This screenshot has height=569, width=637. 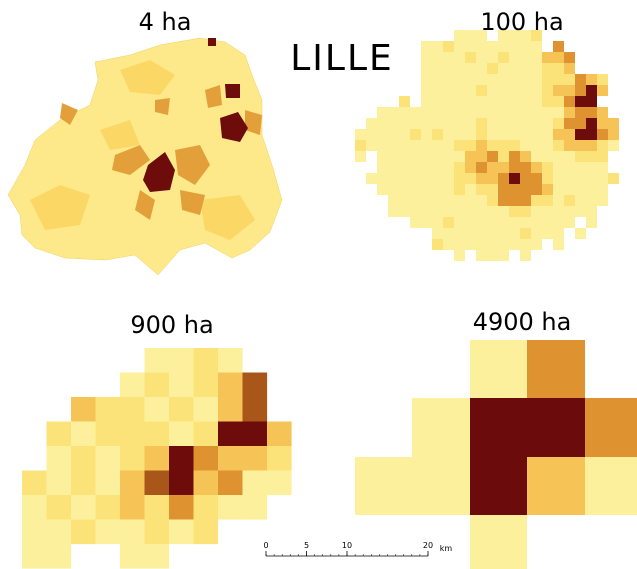 I want to click on orange-patches, so click(x=161, y=152).